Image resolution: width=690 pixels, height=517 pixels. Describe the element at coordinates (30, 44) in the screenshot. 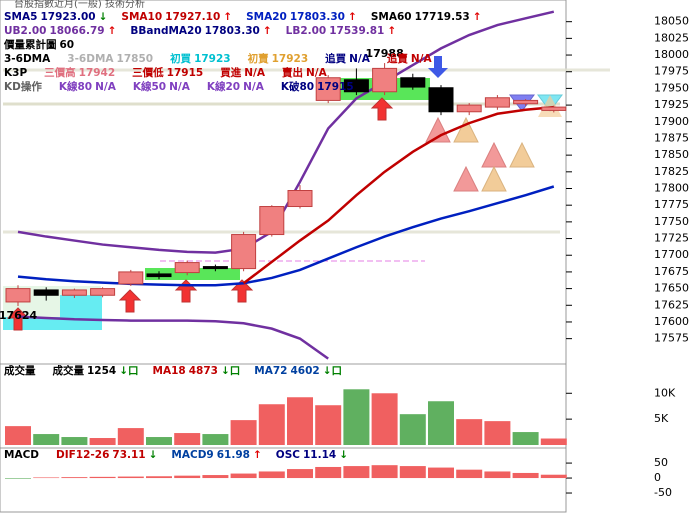

I see `legend-name: 價量累計圖` at that location.